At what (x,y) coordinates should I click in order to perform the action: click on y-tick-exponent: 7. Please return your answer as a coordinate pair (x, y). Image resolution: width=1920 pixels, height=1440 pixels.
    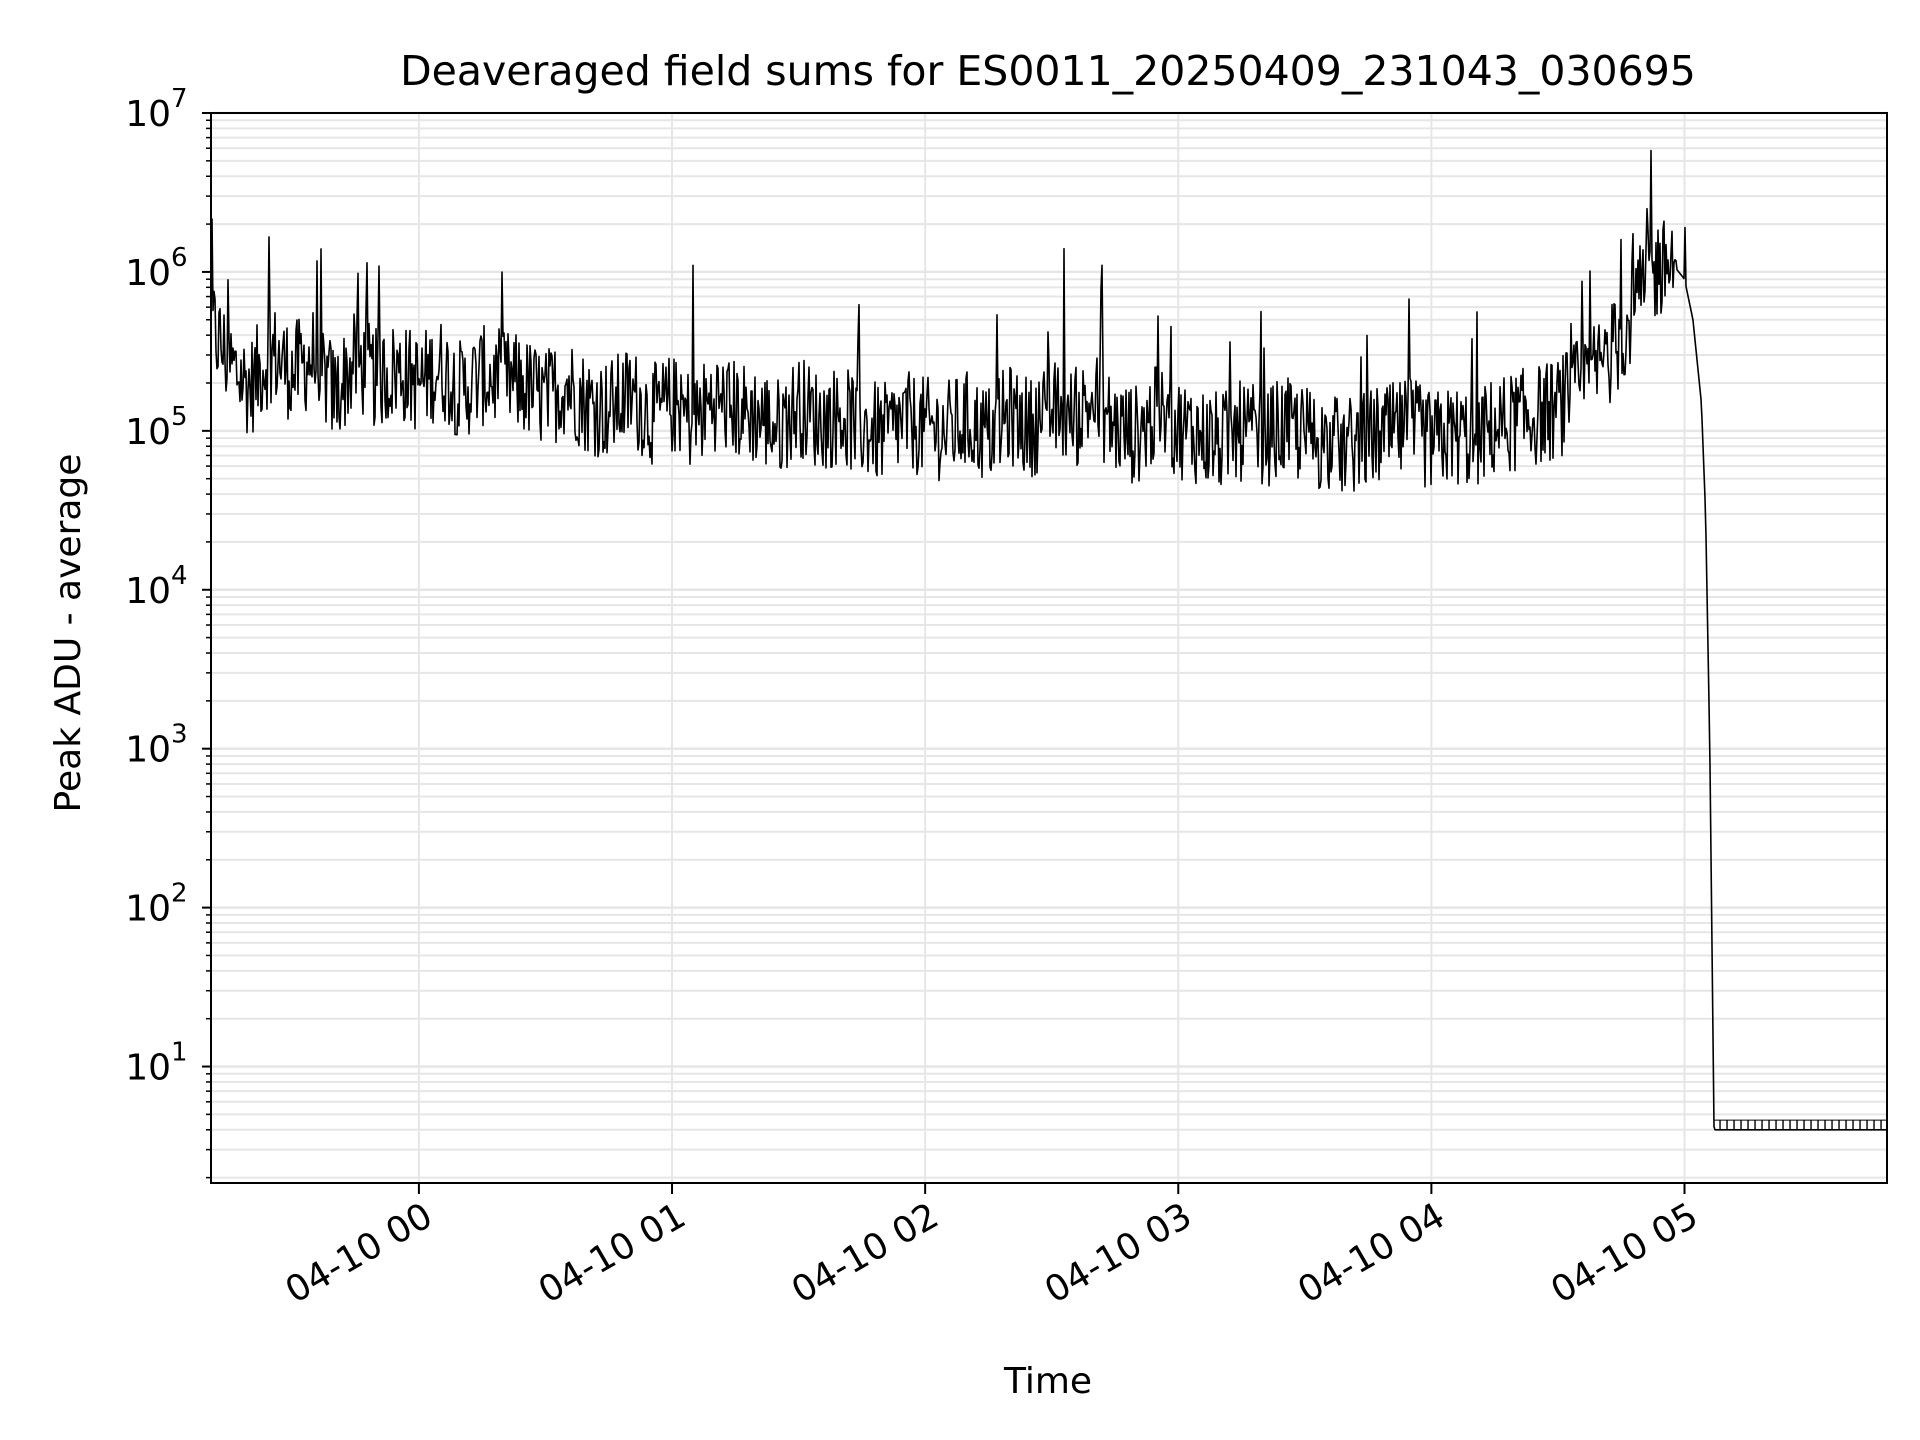
    Looking at the image, I should click on (179, 99).